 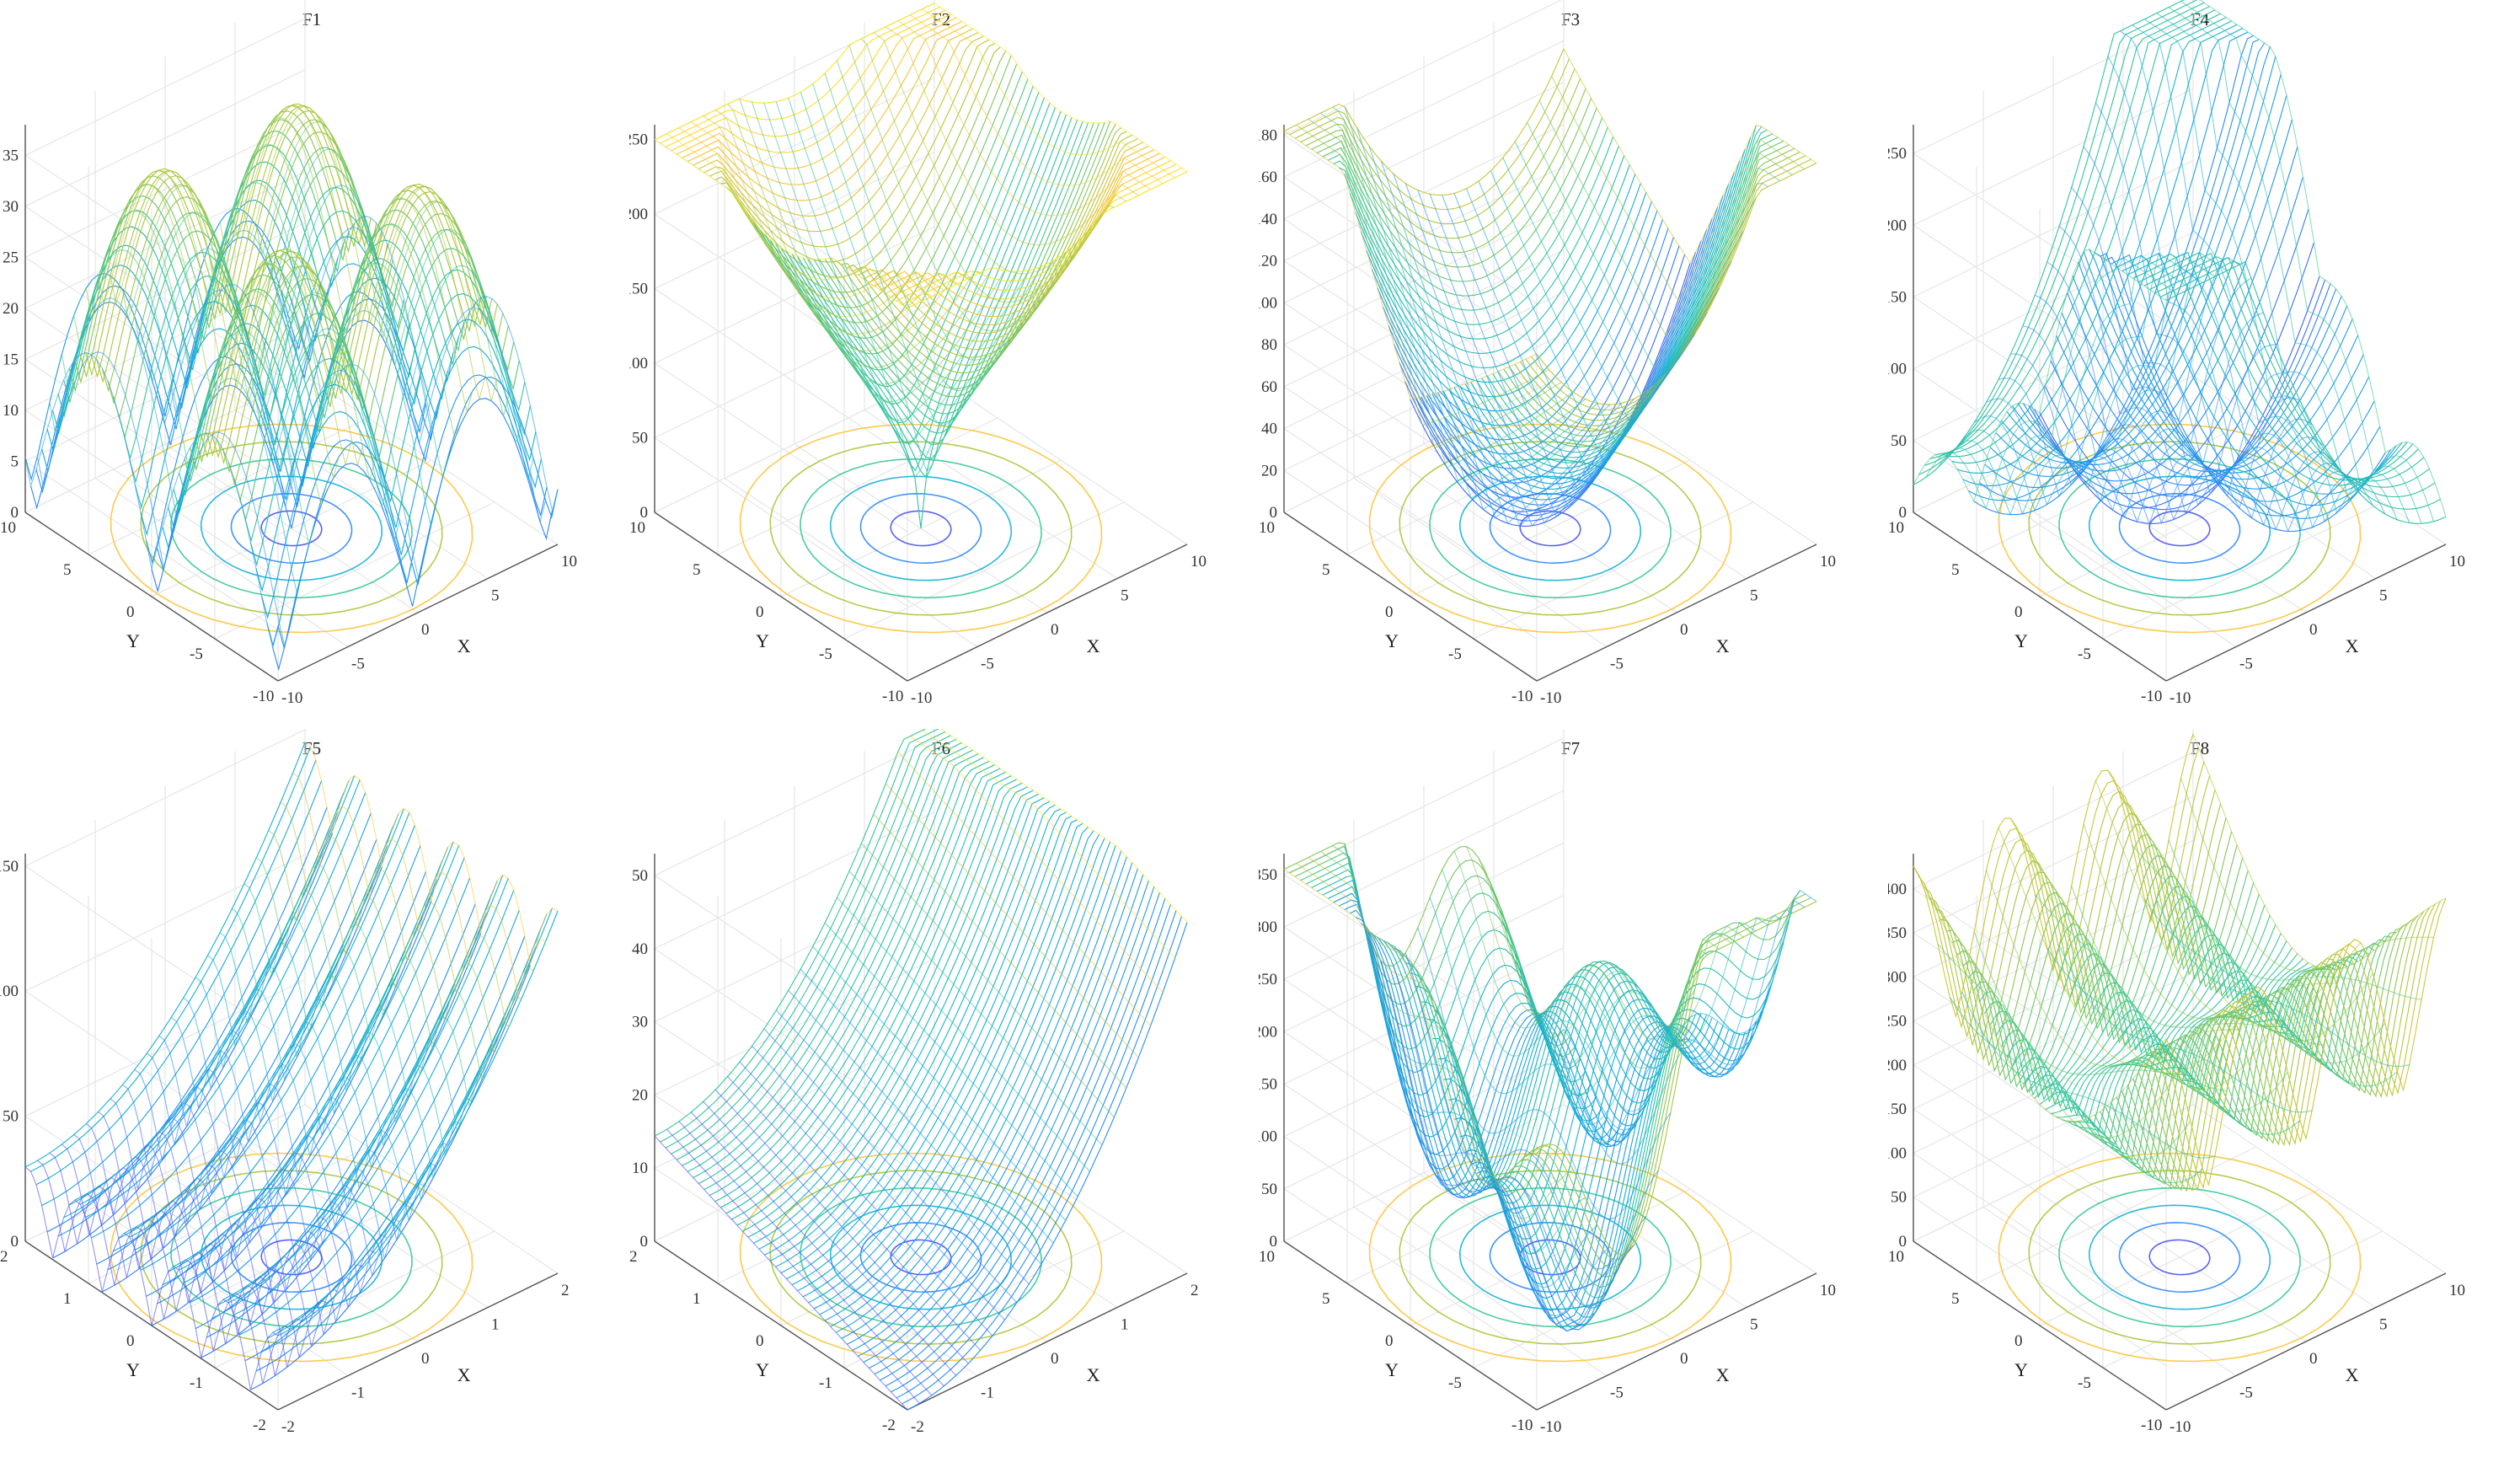 I want to click on z-tick-label: 250, so click(x=1897, y=154).